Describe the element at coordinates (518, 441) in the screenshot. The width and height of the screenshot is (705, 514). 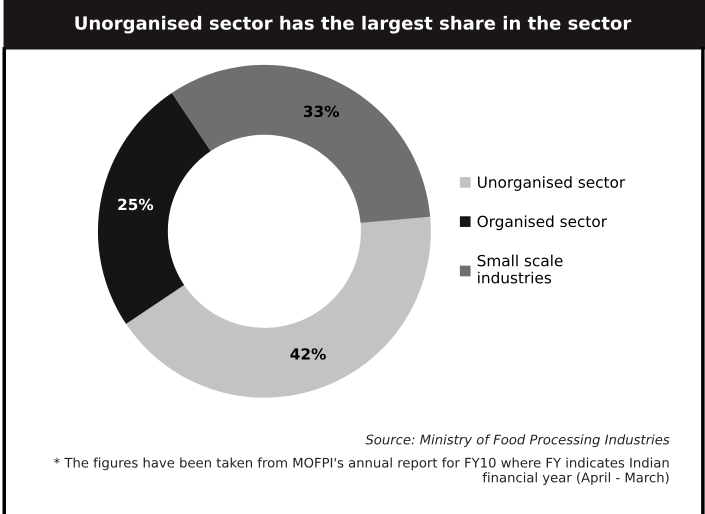
I see `source-note: Source: Ministry of Food Processing Industries` at that location.